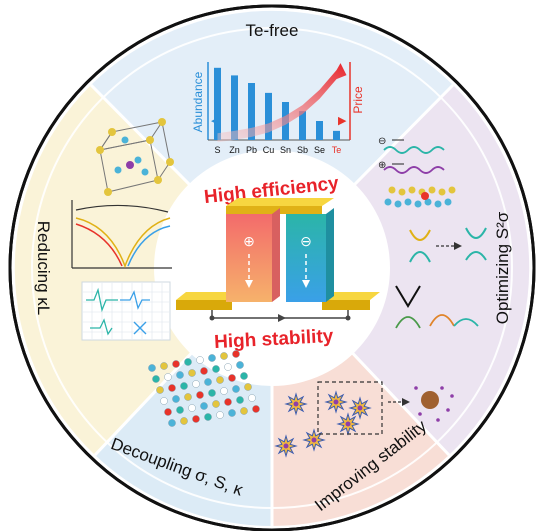 The width and height of the screenshot is (545, 531). Describe the element at coordinates (282, 318) in the screenshot. I see `current-direction-icon` at that location.